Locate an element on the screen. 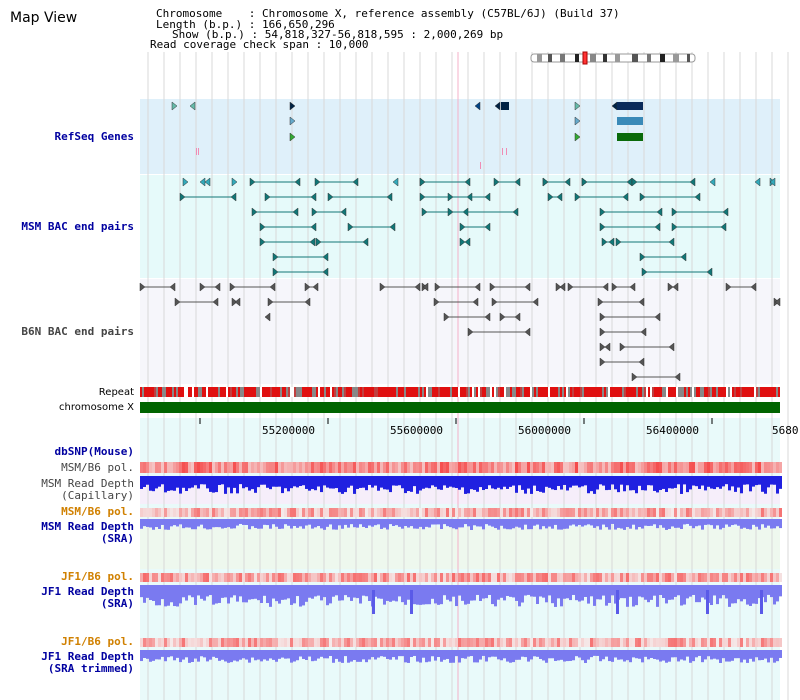 This screenshot has height=700, width=800. jf1-pol2-label: JF1/B6 pol. is located at coordinates (97, 641).